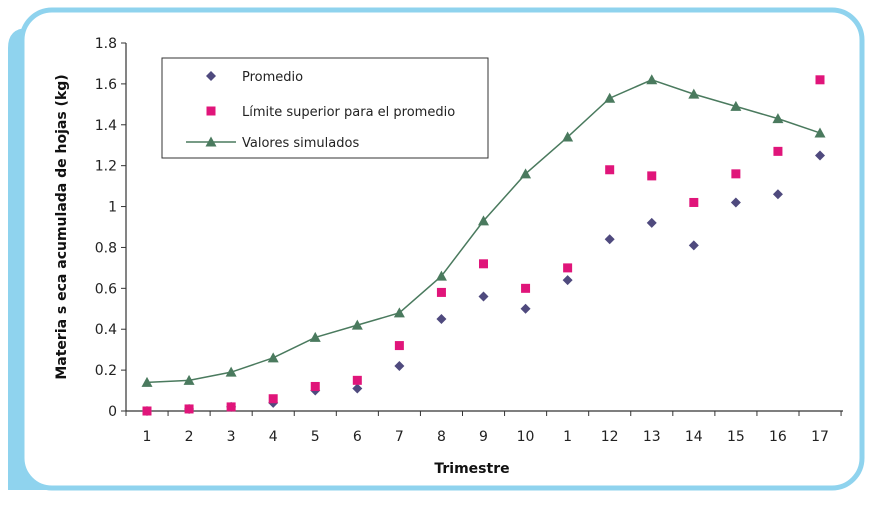  I want to click on y-axis-ticks: 0 0.2 0.4 0.6 0.8 1 1.2 1.4 1.6 1.8, so click(110, 228).